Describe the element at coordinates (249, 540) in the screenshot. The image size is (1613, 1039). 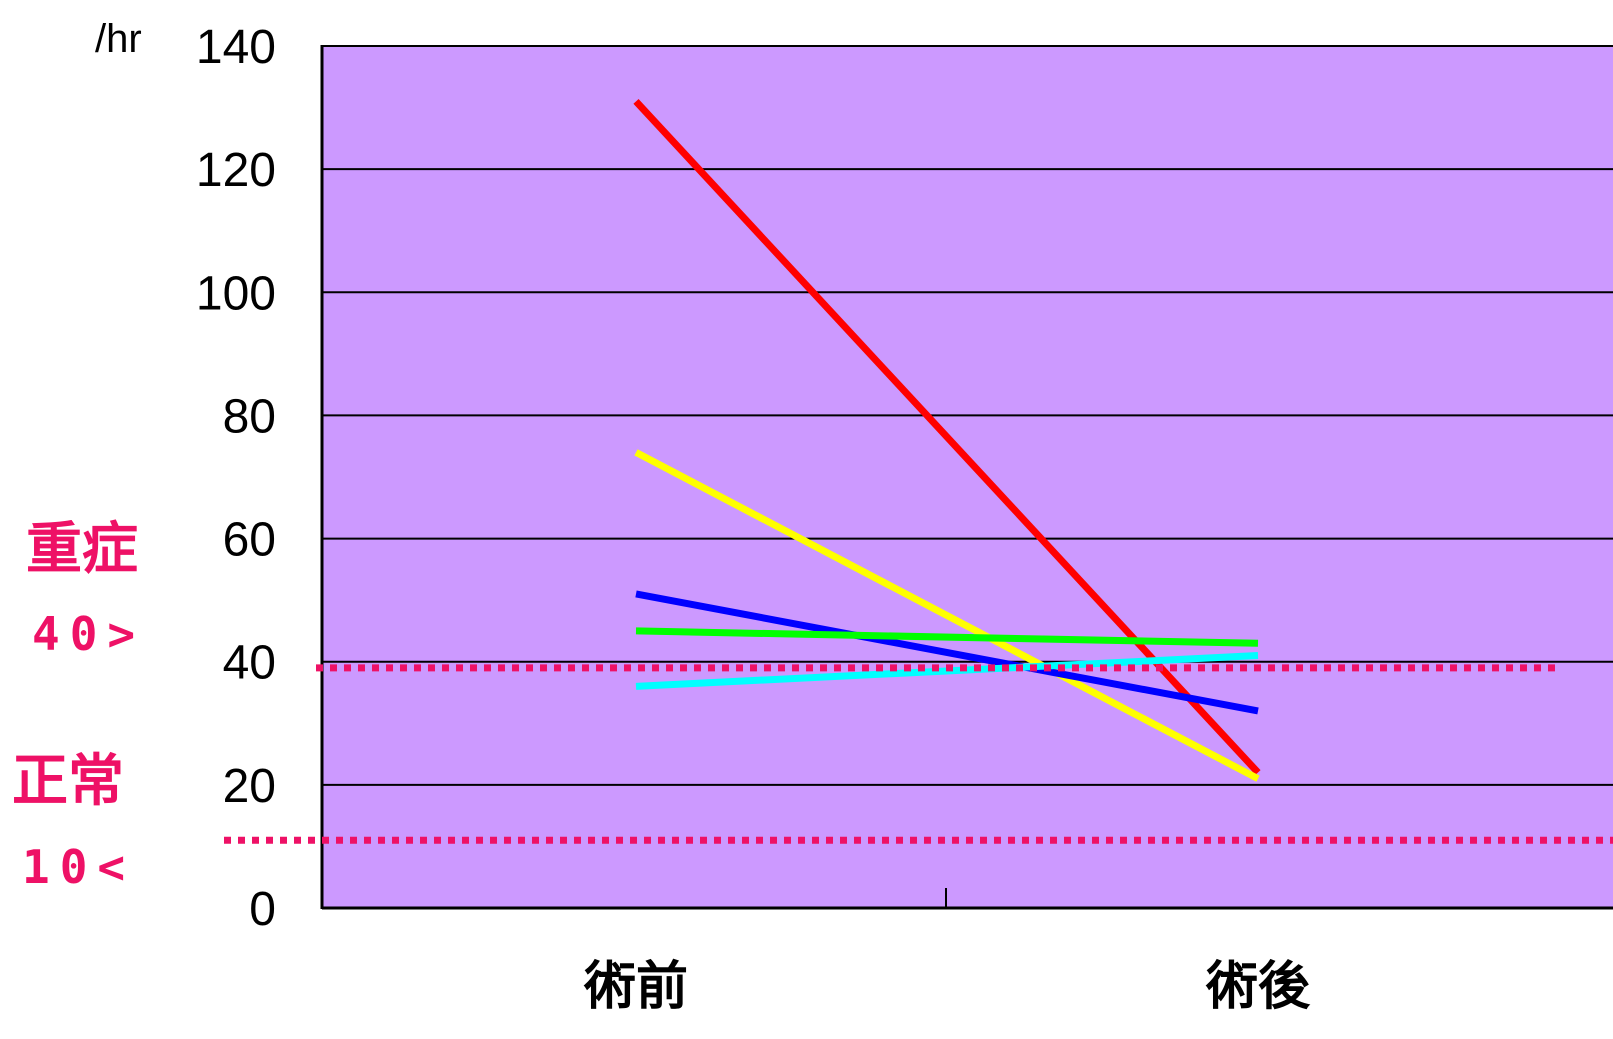
I see `y-tick-label: 60` at that location.